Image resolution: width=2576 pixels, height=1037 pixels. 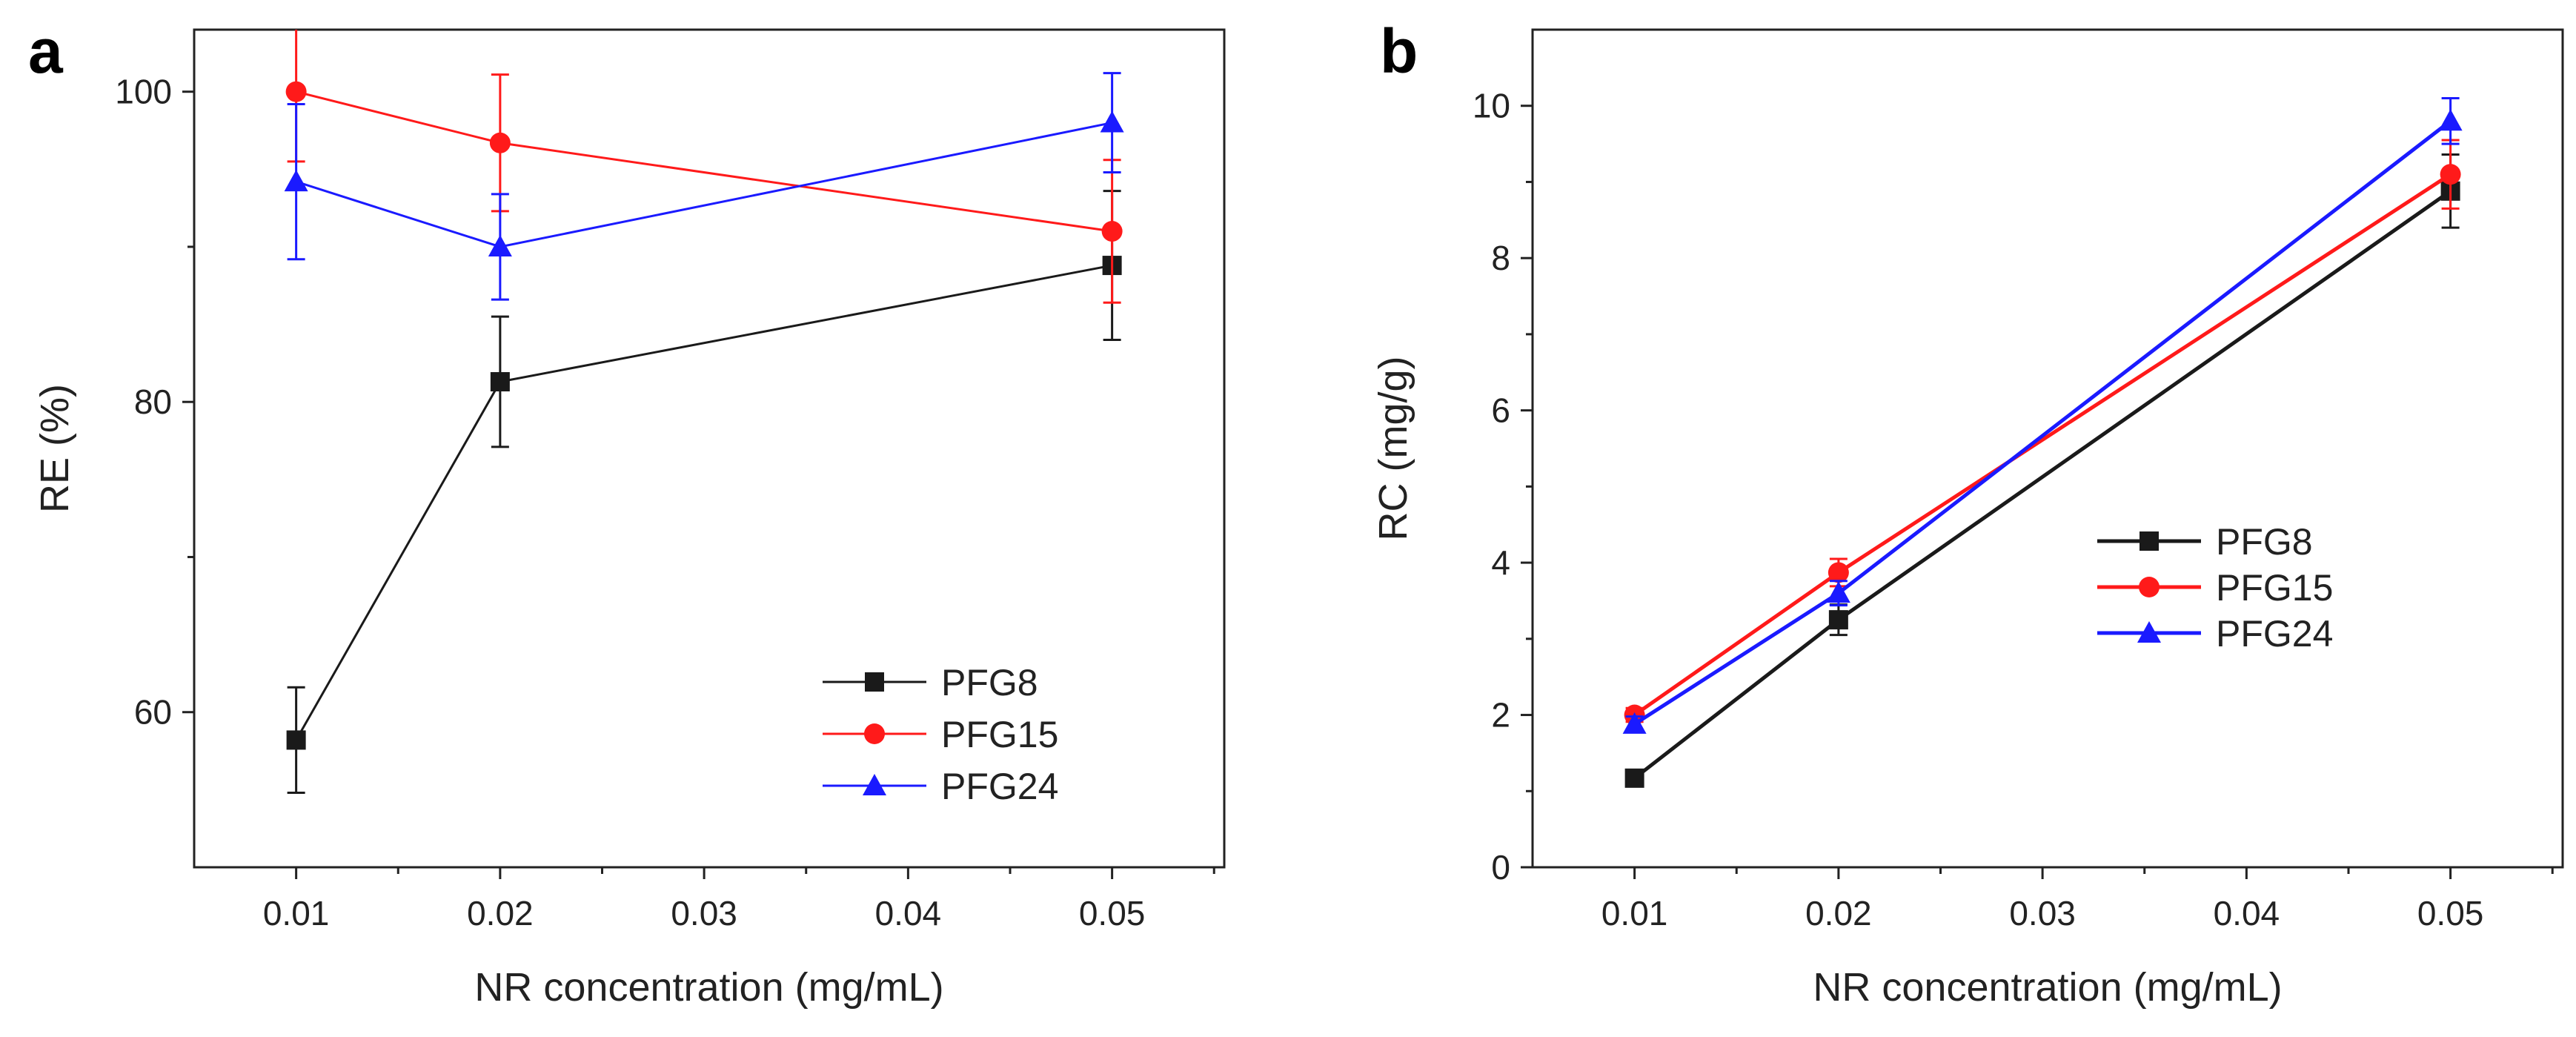 What do you see at coordinates (55, 448) in the screenshot?
I see `panel-a-y-axis-title: RE (%)` at bounding box center [55, 448].